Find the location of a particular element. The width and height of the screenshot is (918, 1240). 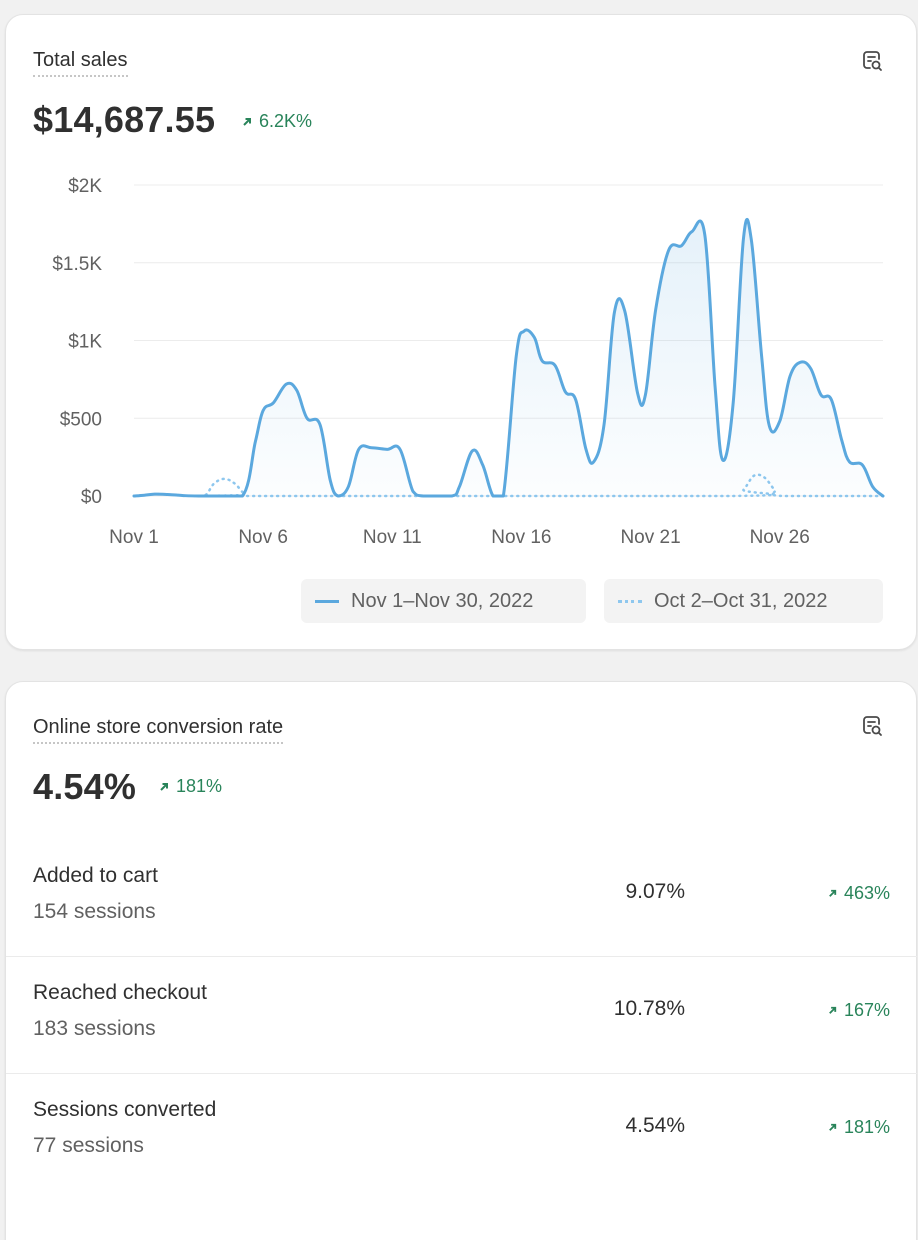

funnel-row-added-to-cart: Added to cart 154 sessions 9.07% 463% is located at coordinates (462, 898).